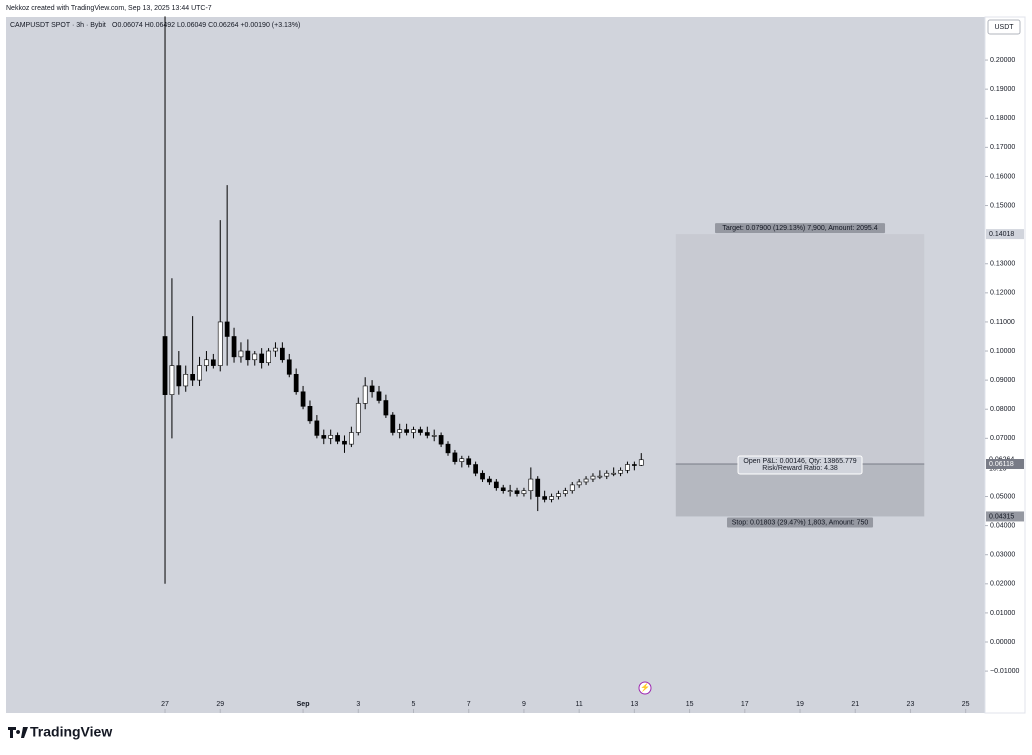 This screenshot has width=1032, height=755. What do you see at coordinates (690, 704) in the screenshot?
I see `x-tick-label: 15` at bounding box center [690, 704].